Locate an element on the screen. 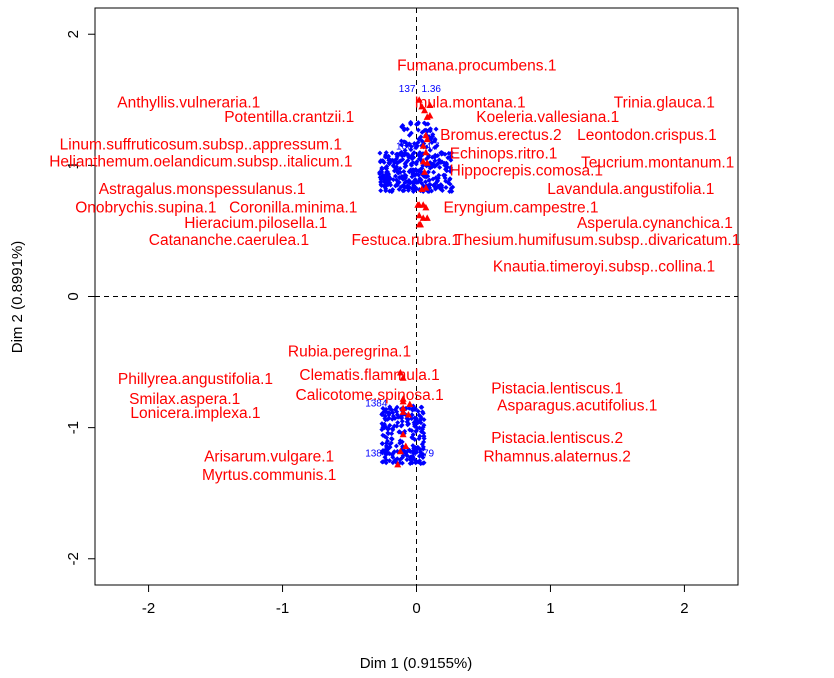 The image size is (834, 678). y-tick-label: -1 is located at coordinates (73, 427).